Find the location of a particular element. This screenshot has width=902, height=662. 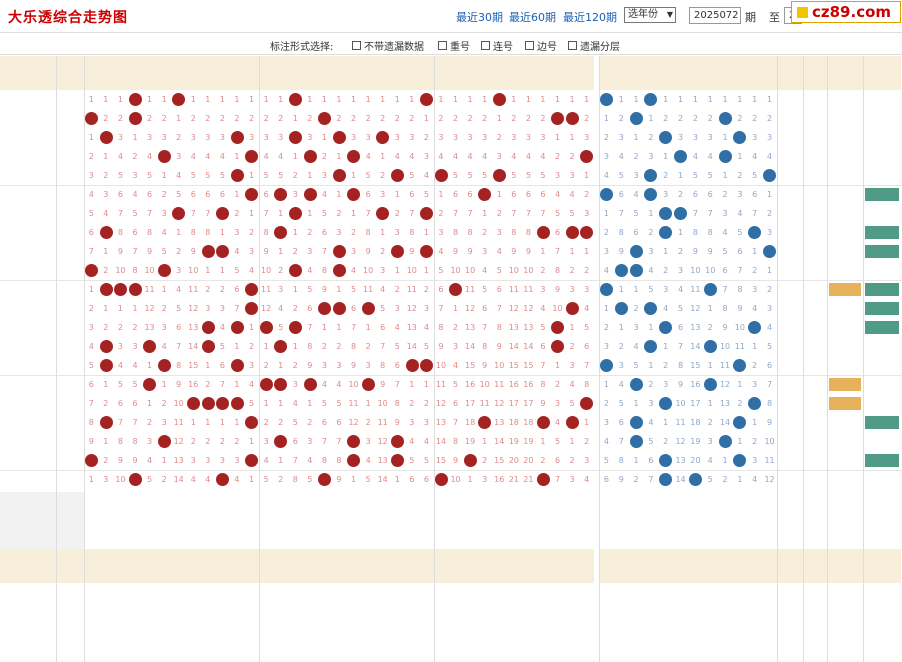

option-edge: 边号 is located at coordinates (541, 45).